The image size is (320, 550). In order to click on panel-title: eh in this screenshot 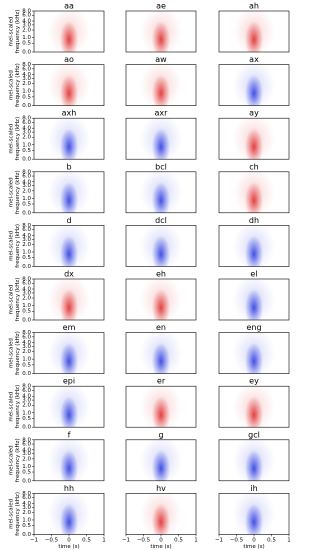, I will do `click(161, 274)`.